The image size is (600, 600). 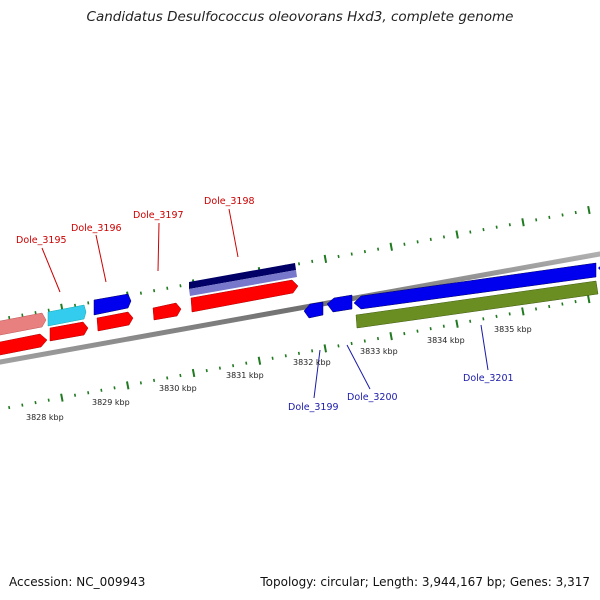 What do you see at coordinates (488, 378) in the screenshot?
I see `label-dole-3201: Dole_3201` at bounding box center [488, 378].